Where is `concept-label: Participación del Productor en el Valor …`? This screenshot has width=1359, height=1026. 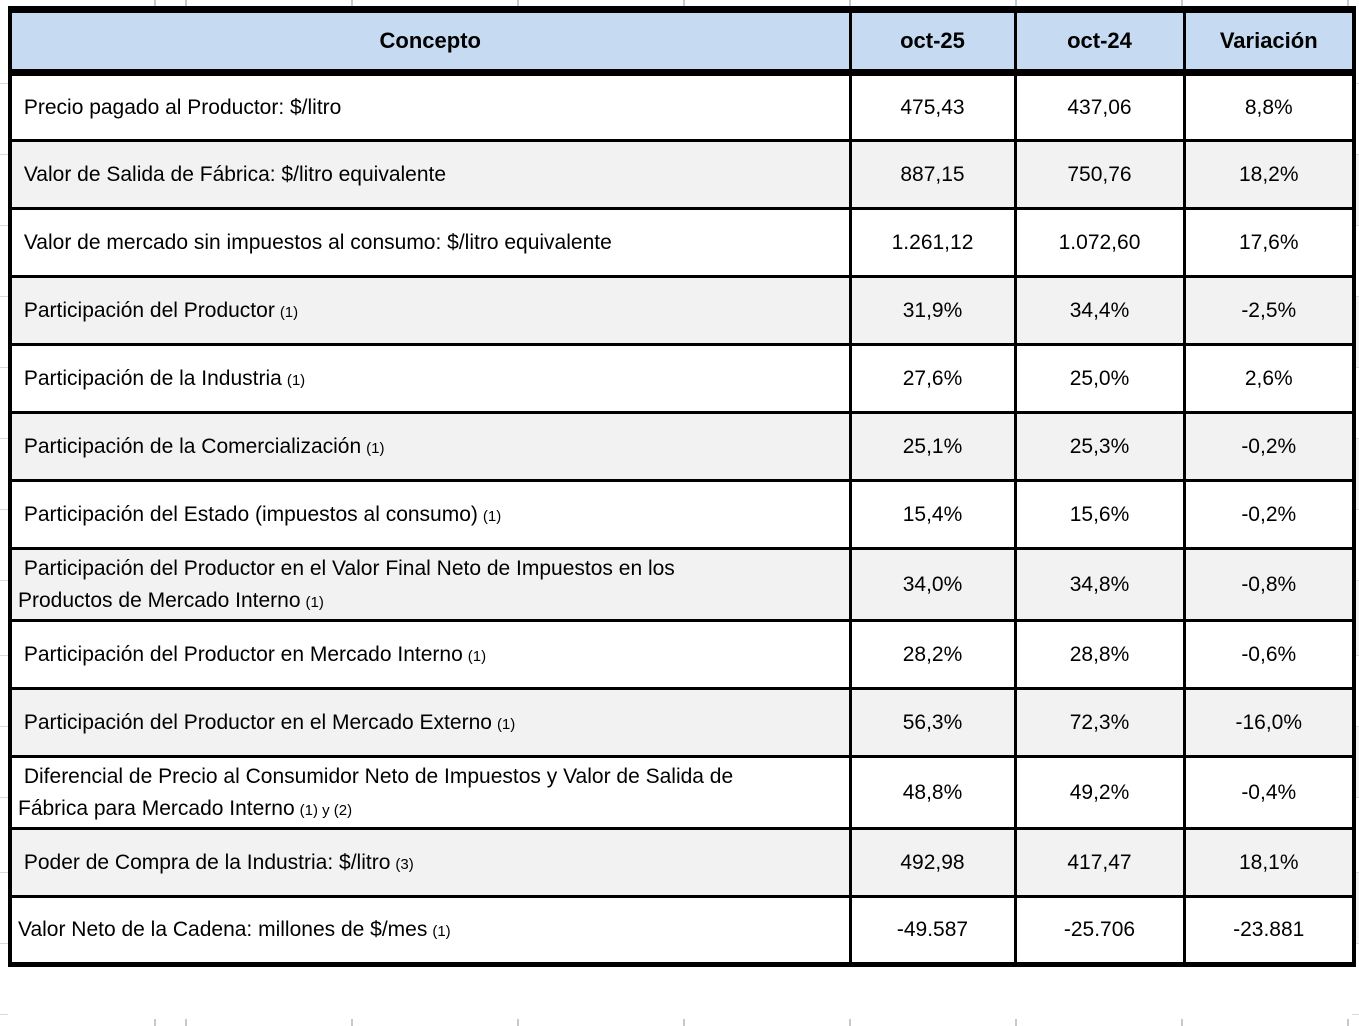 concept-label: Participación del Productor en el Valor … is located at coordinates (346, 584).